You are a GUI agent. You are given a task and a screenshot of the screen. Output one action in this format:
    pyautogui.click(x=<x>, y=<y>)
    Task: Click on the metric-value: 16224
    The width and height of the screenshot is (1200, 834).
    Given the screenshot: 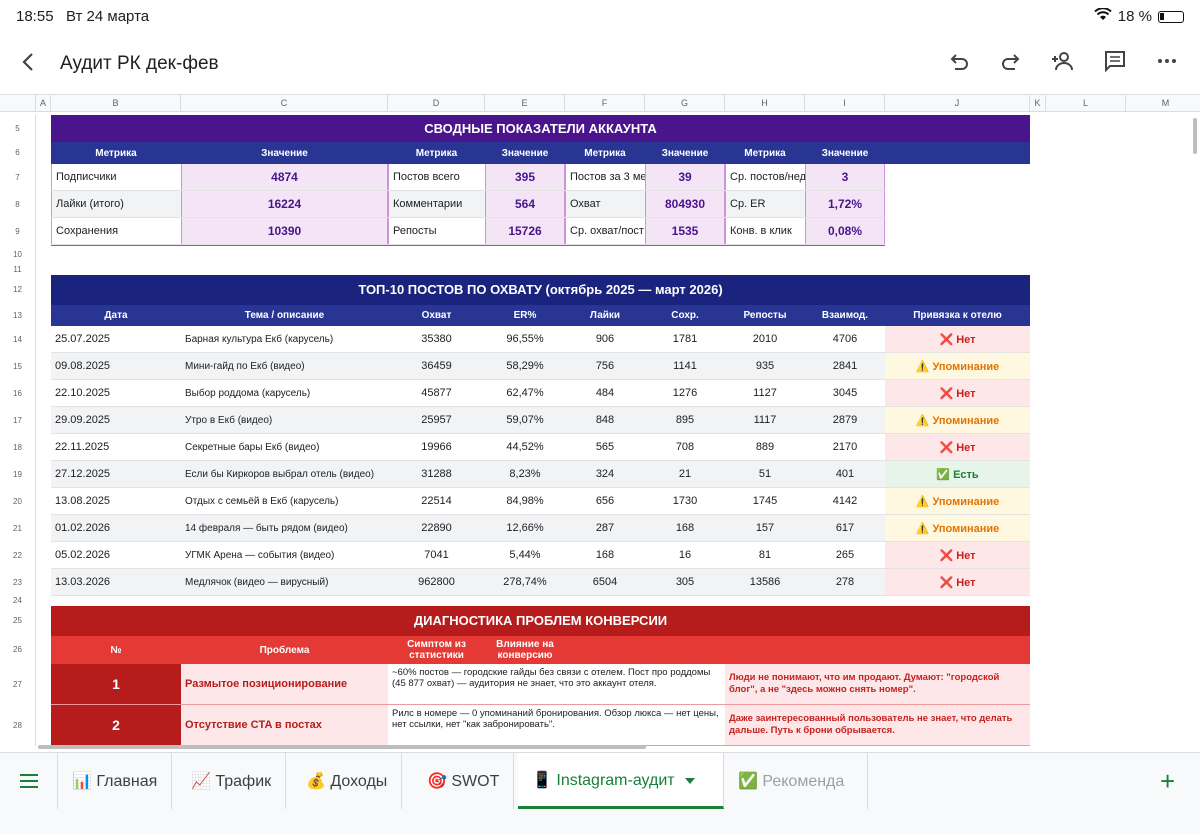 What is the action you would take?
    pyautogui.click(x=284, y=204)
    